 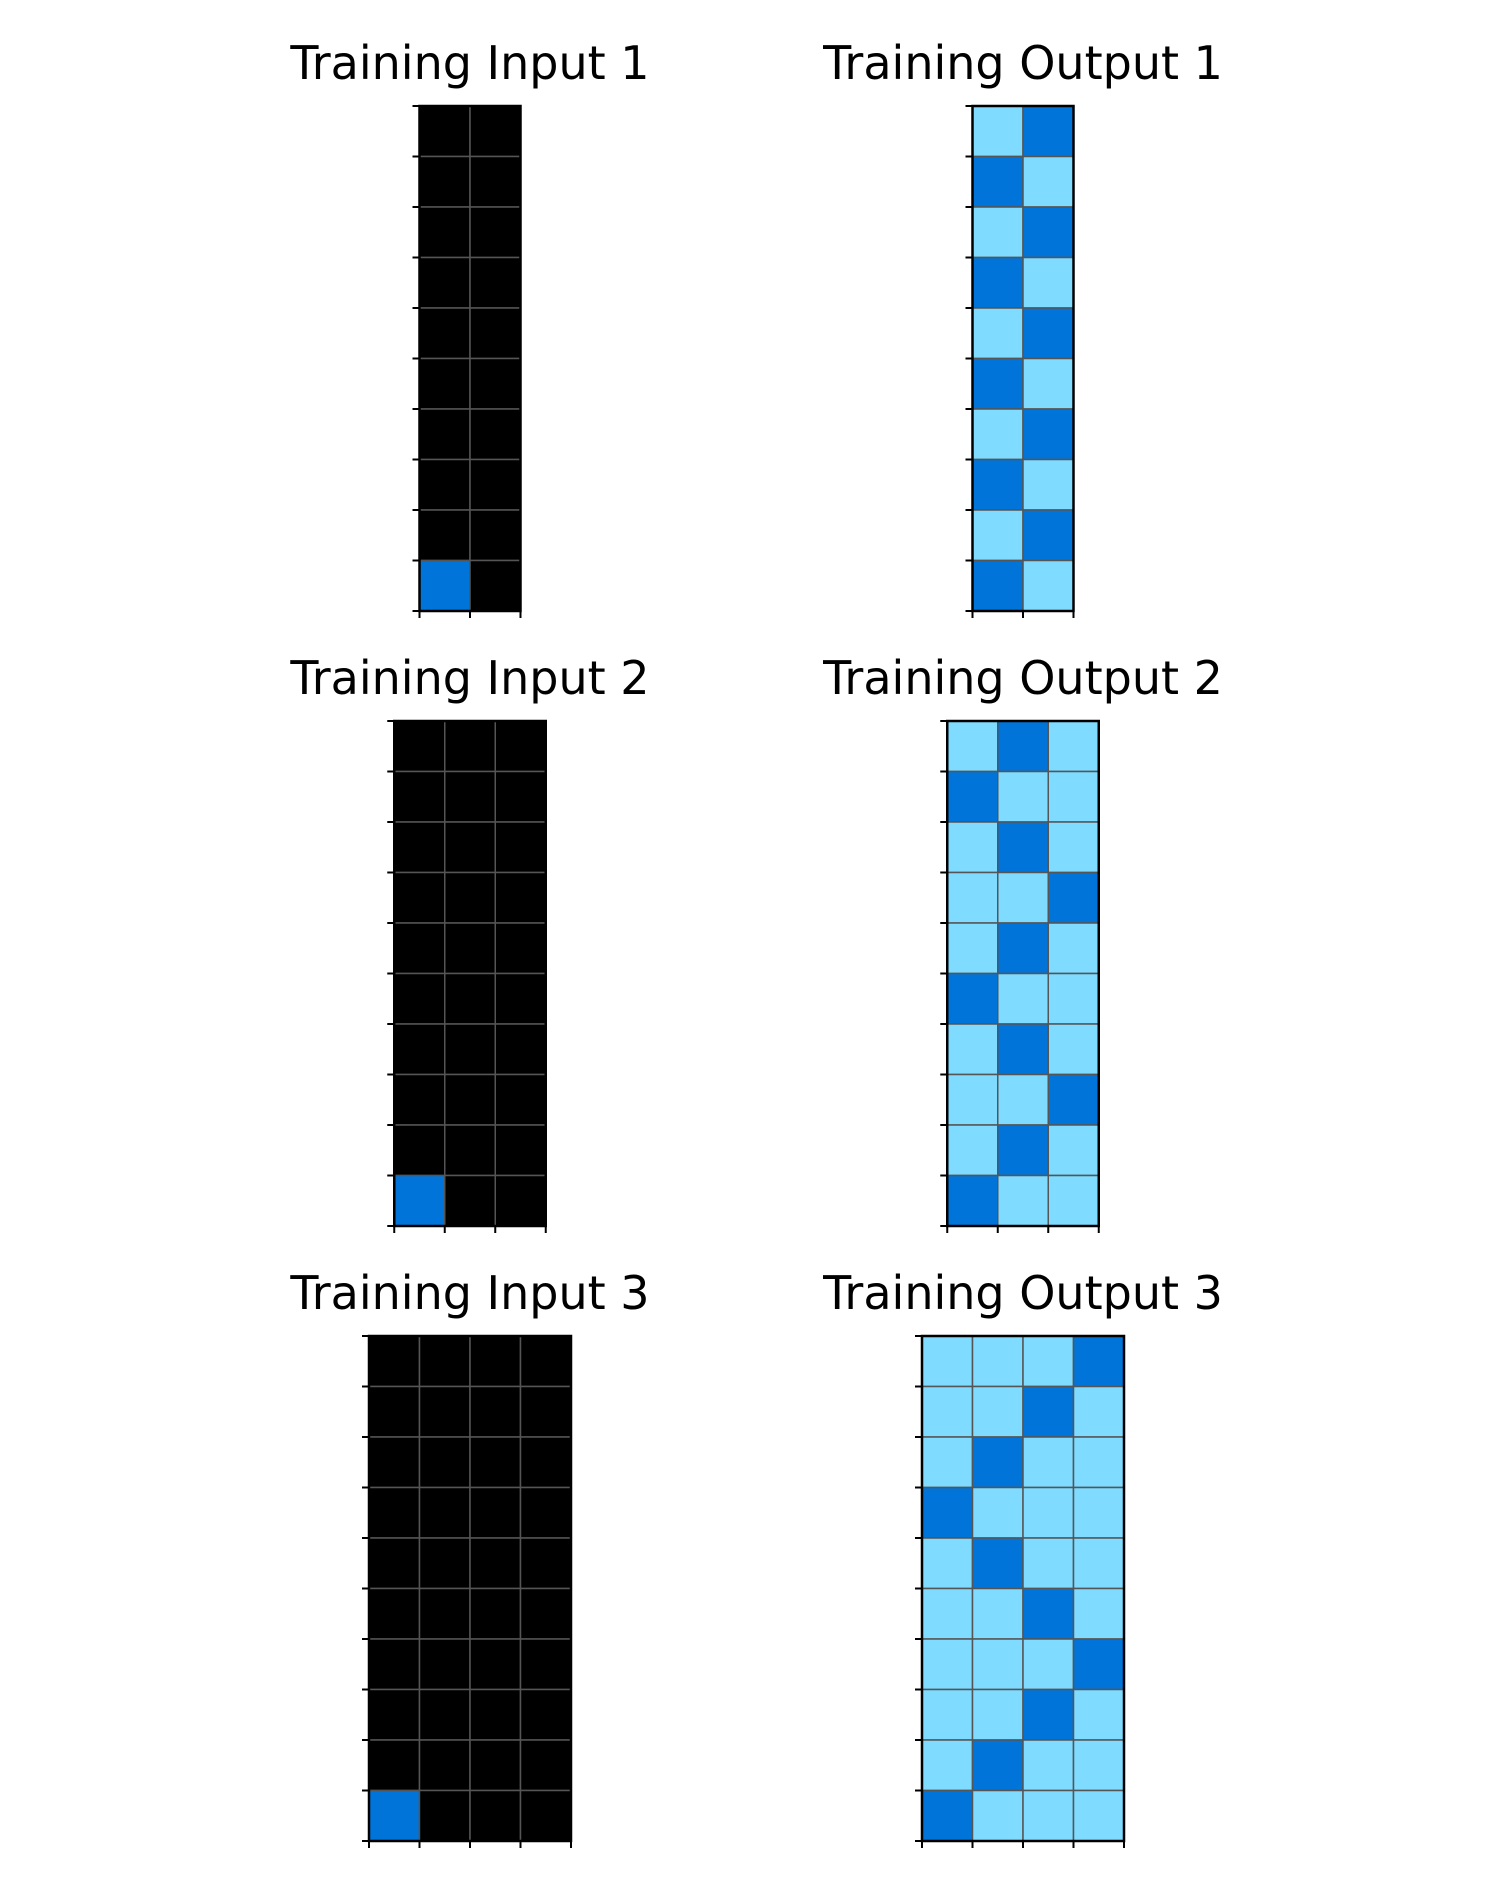 What do you see at coordinates (1073, 998) in the screenshot?
I see `grid-cell-r5-c2` at bounding box center [1073, 998].